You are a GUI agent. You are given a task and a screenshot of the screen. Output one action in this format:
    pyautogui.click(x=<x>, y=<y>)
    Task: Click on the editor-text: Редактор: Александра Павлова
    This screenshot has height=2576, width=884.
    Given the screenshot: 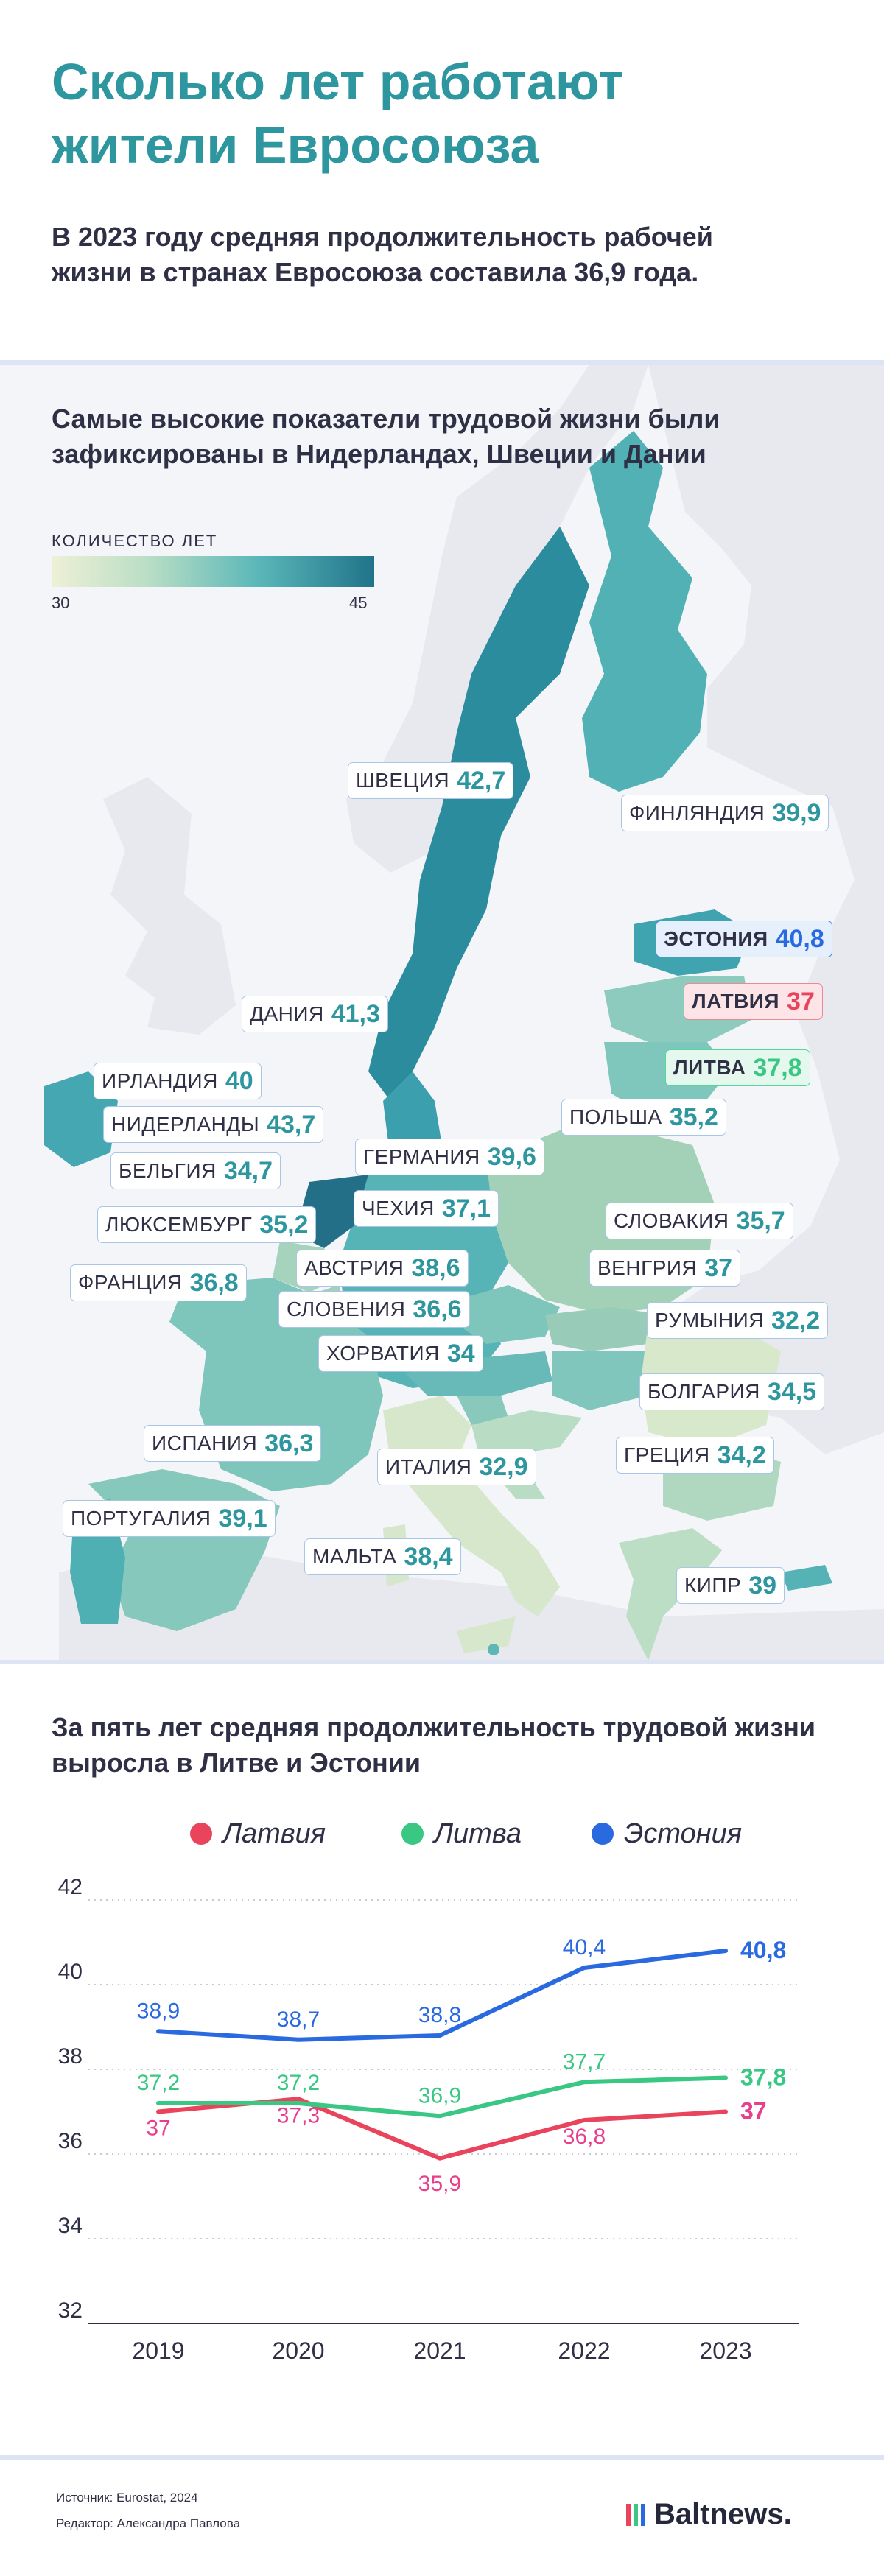 What is the action you would take?
    pyautogui.click(x=149, y=2523)
    